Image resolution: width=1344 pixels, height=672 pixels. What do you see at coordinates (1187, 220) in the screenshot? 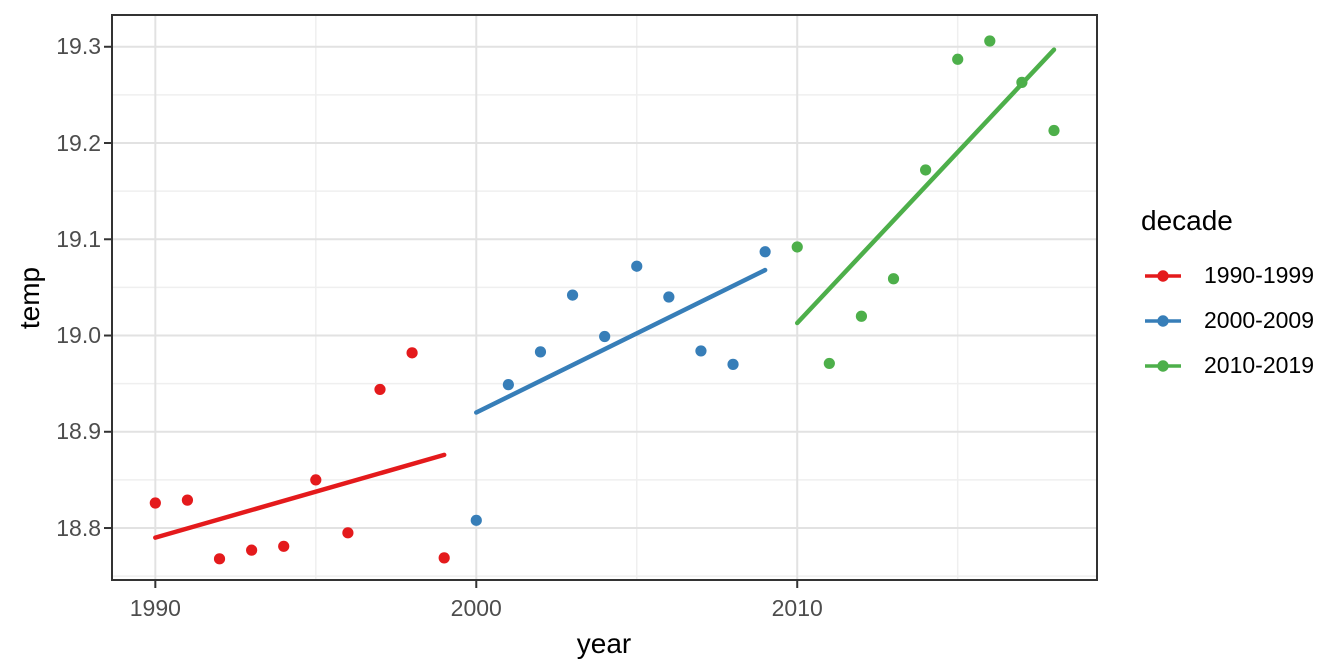
I see `legend-title: decade` at bounding box center [1187, 220].